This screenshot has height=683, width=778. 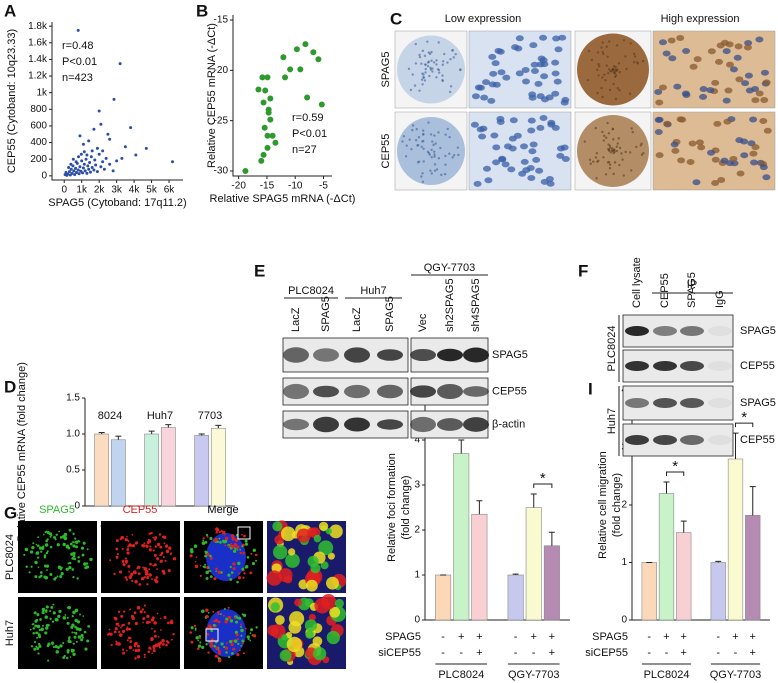 What do you see at coordinates (38, 59) in the screenshot?
I see `y-tick-label: 1.4k` at bounding box center [38, 59].